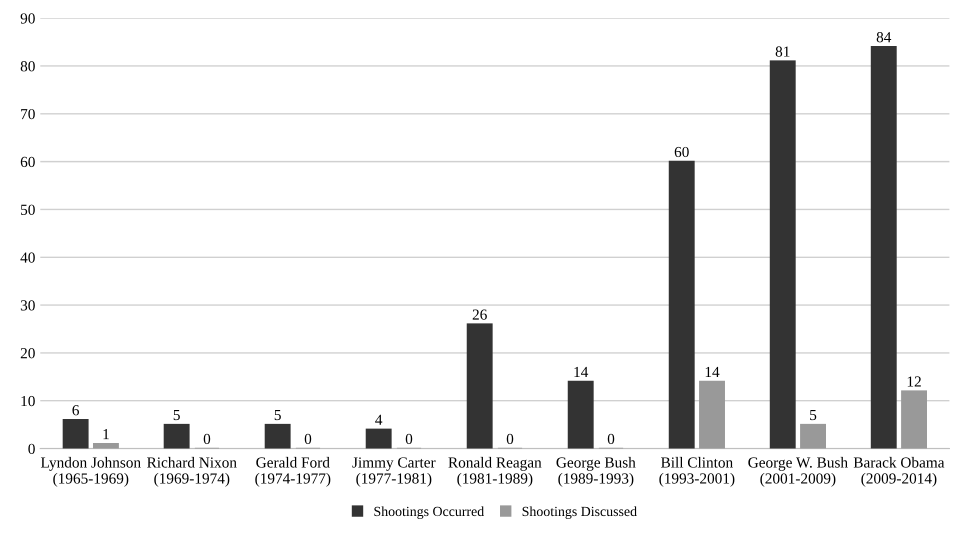 The image size is (959, 534). Describe the element at coordinates (914, 381) in the screenshot. I see `data-label: 12` at that location.